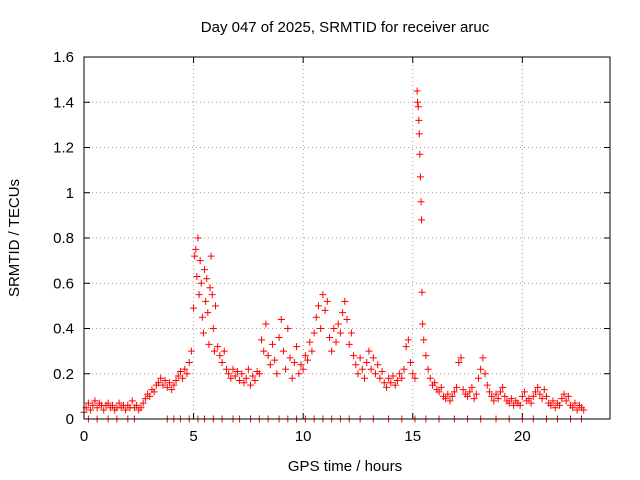 Image resolution: width=640 pixels, height=480 pixels. I want to click on y-tick-label: 0.6, so click(63, 283).